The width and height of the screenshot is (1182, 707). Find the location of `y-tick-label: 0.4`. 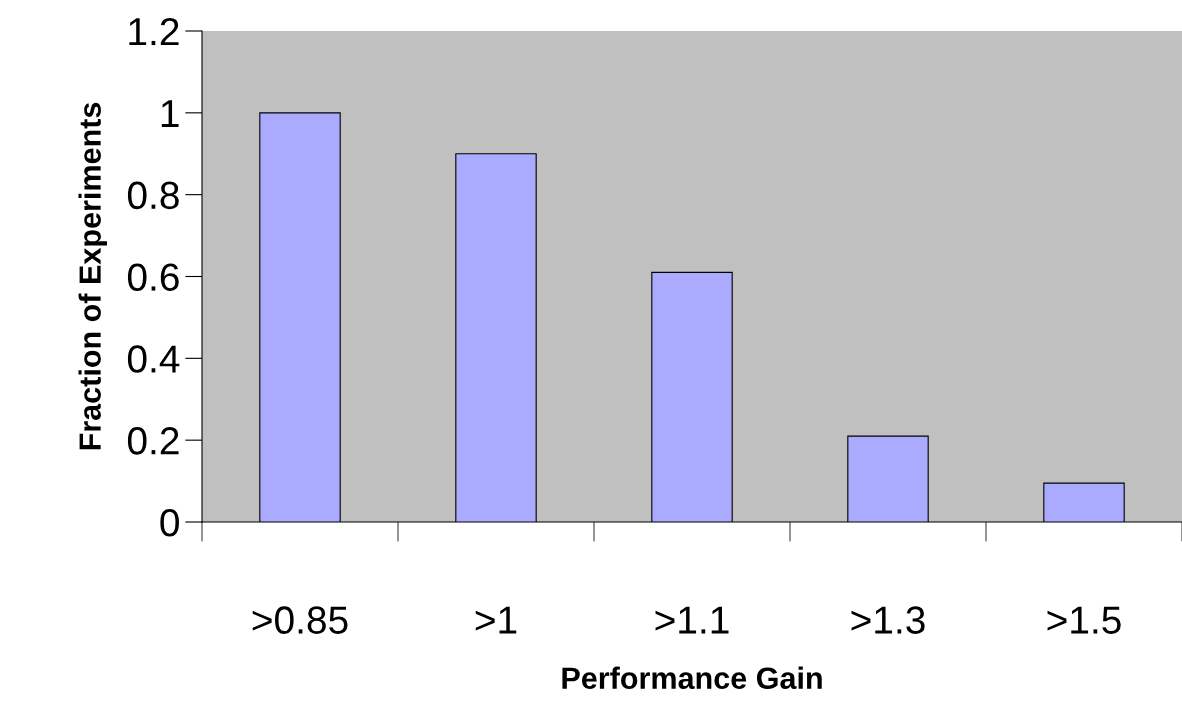

y-tick-label: 0.4 is located at coordinates (153, 359).